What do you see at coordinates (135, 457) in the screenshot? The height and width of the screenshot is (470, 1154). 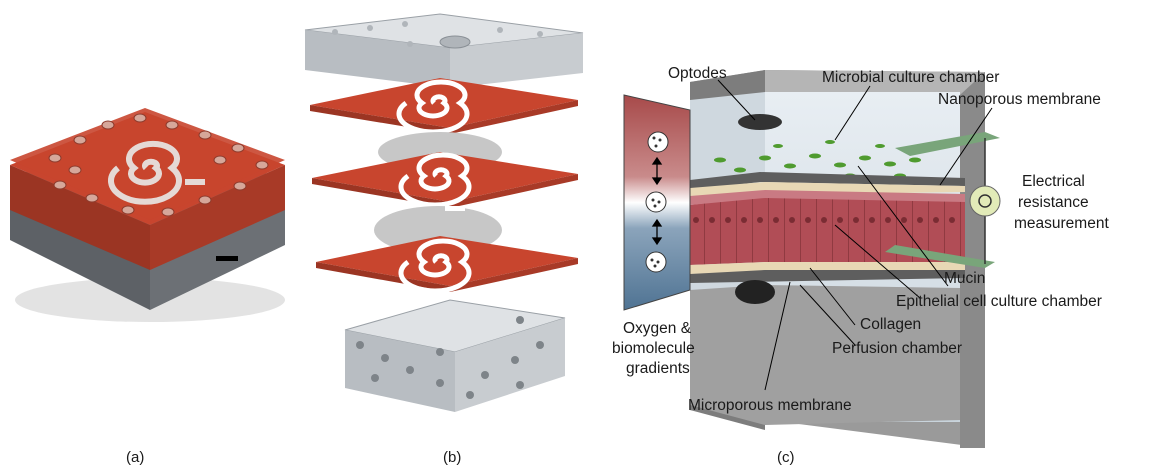 I see `caption-a: (a)` at bounding box center [135, 457].